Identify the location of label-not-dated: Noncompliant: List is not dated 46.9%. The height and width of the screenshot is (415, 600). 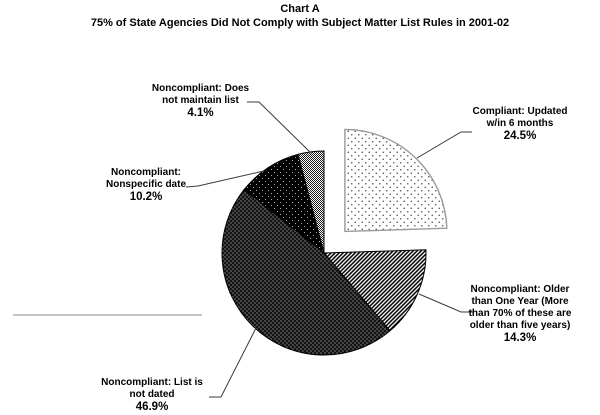
(152, 395).